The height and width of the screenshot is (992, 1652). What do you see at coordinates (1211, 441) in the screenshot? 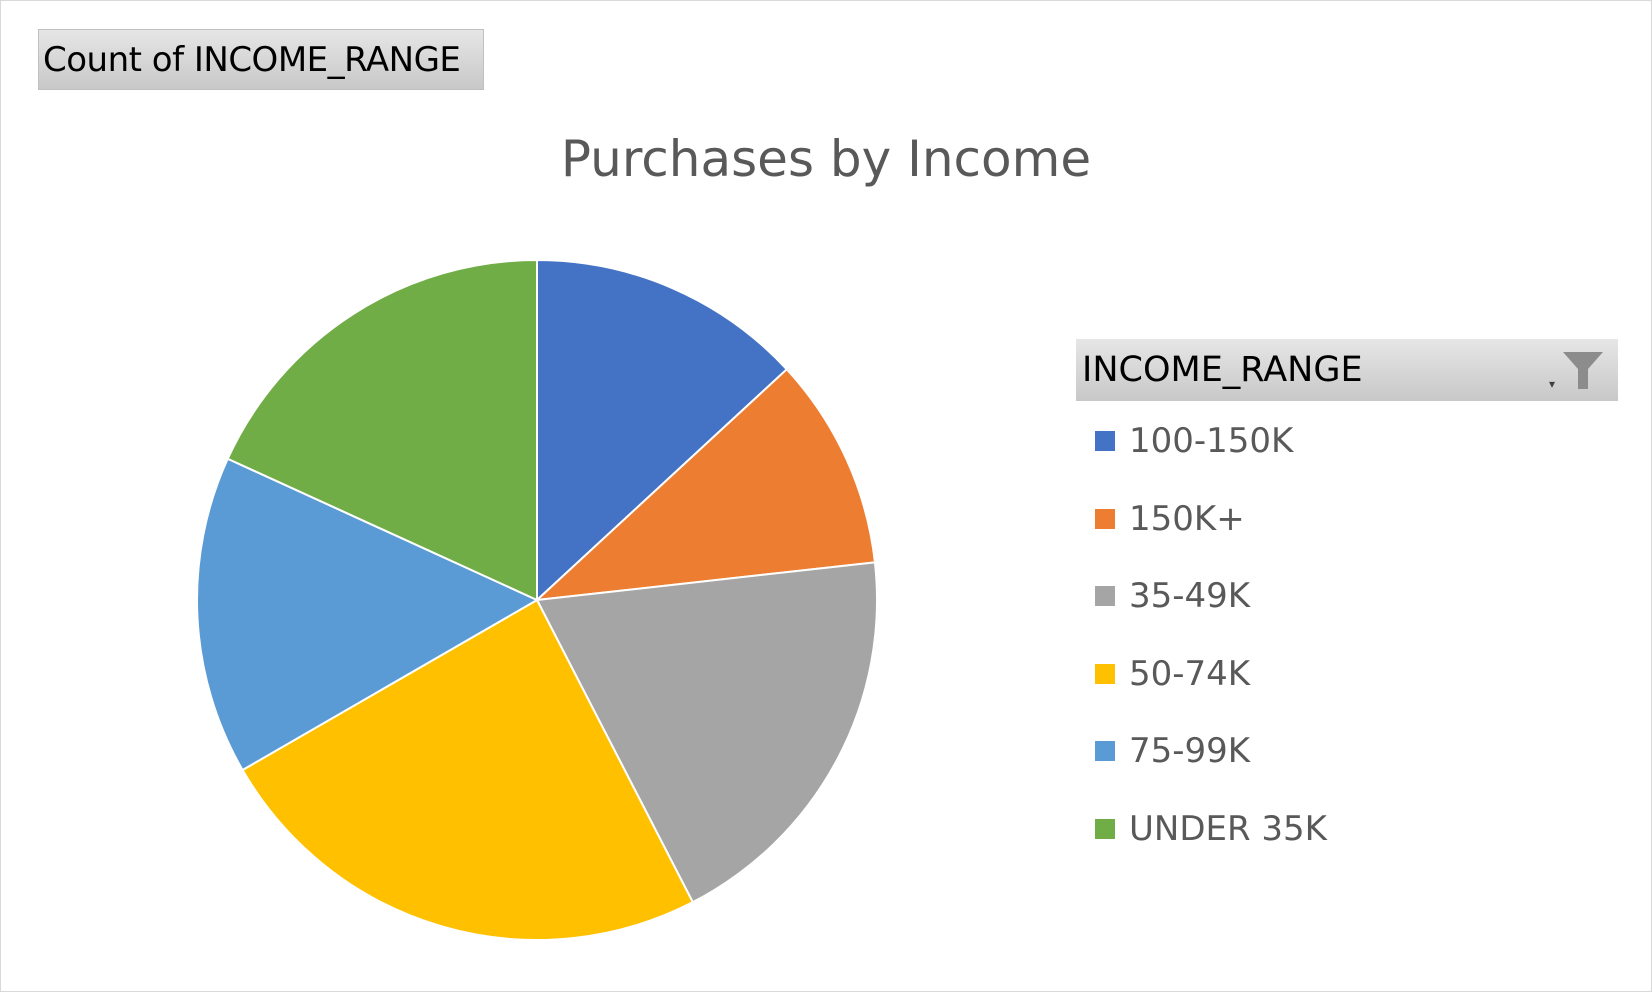
I see `legend-label: 100-150K` at bounding box center [1211, 441].